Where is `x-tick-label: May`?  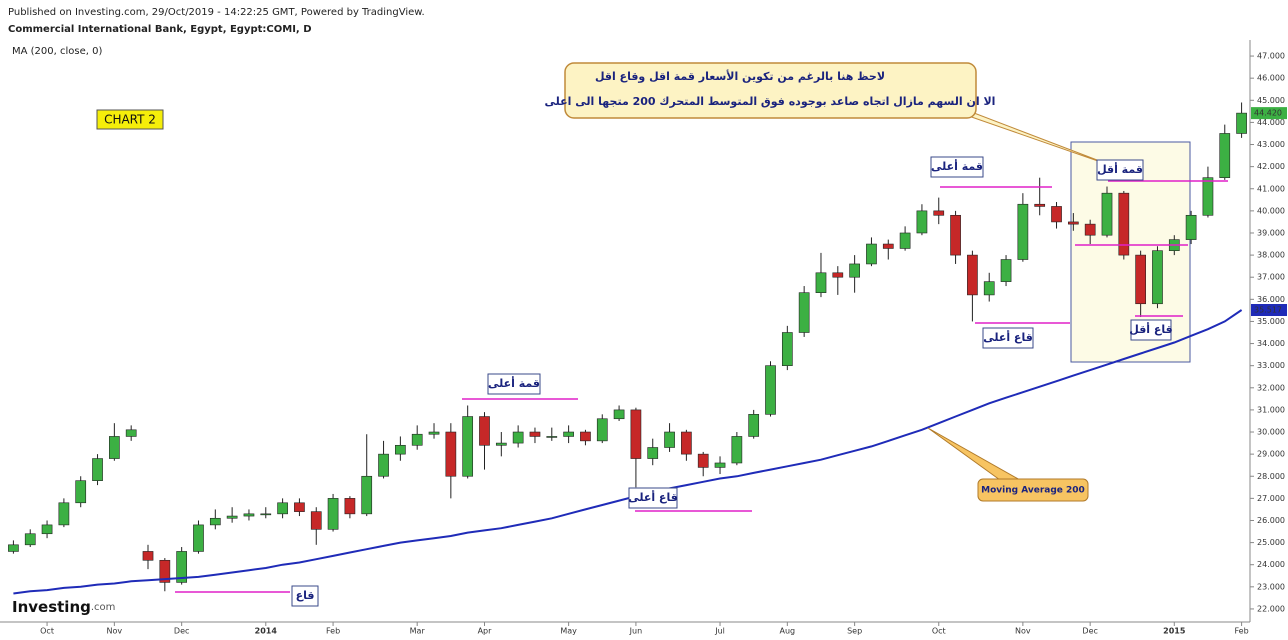
x-tick-label: May is located at coordinates (568, 631).